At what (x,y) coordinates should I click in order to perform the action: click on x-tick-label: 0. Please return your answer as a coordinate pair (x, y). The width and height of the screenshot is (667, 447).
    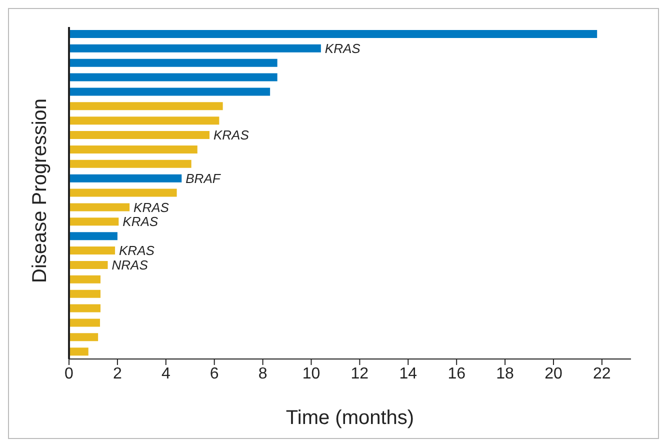
    Looking at the image, I should click on (69, 373).